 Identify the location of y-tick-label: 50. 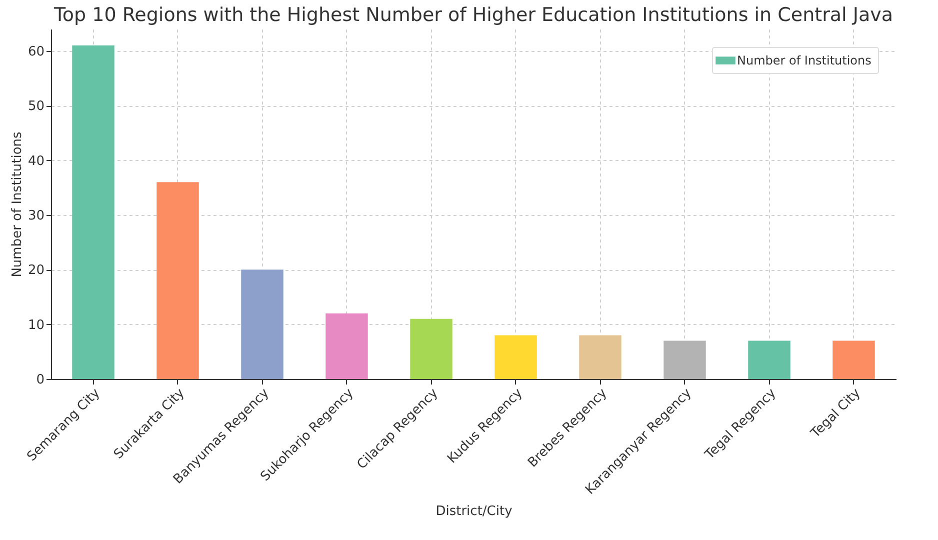
(36, 106).